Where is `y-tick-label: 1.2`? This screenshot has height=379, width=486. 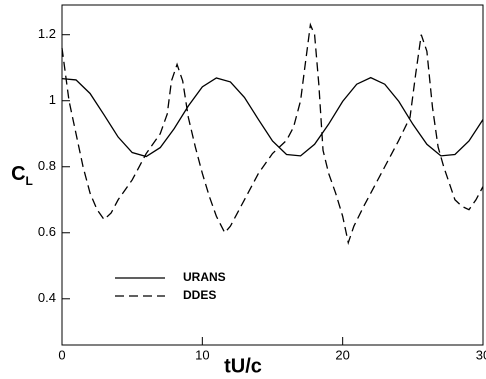 y-tick-label: 1.2 is located at coordinates (47, 33).